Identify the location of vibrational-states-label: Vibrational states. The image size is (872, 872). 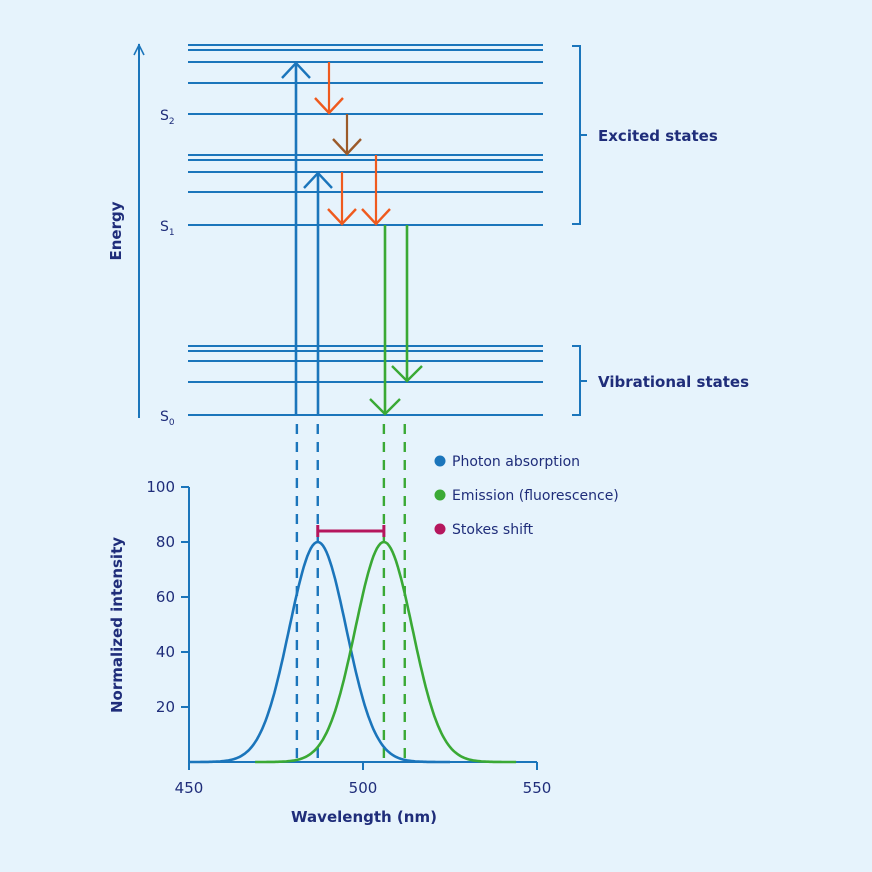
(673, 382).